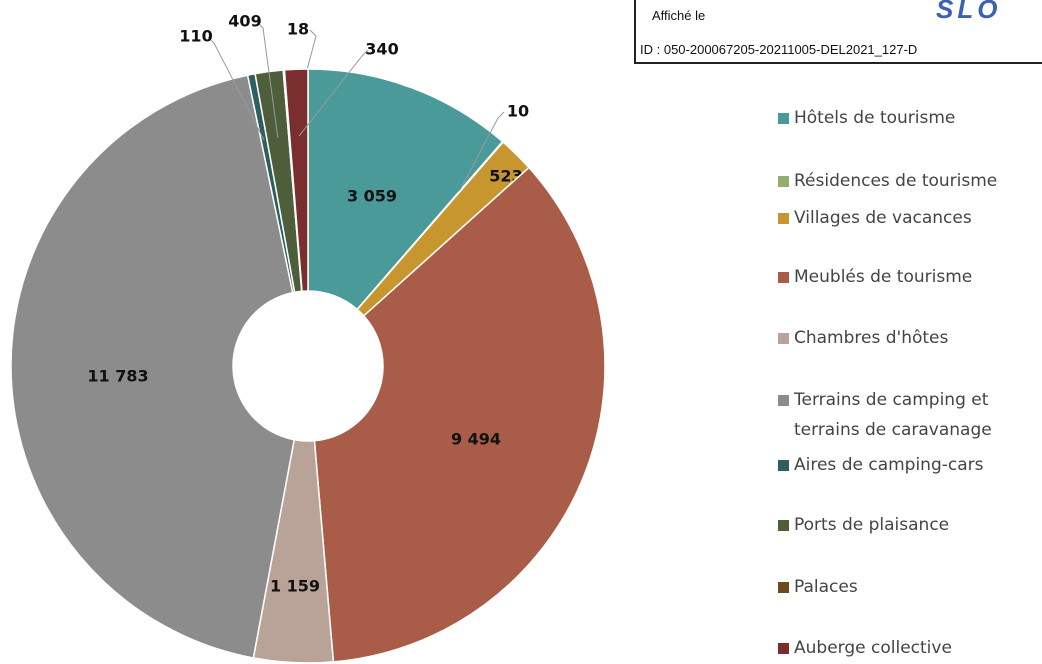 The width and height of the screenshot is (1042, 664). I want to click on legend-item: Meublés de tourisme, so click(901, 277).